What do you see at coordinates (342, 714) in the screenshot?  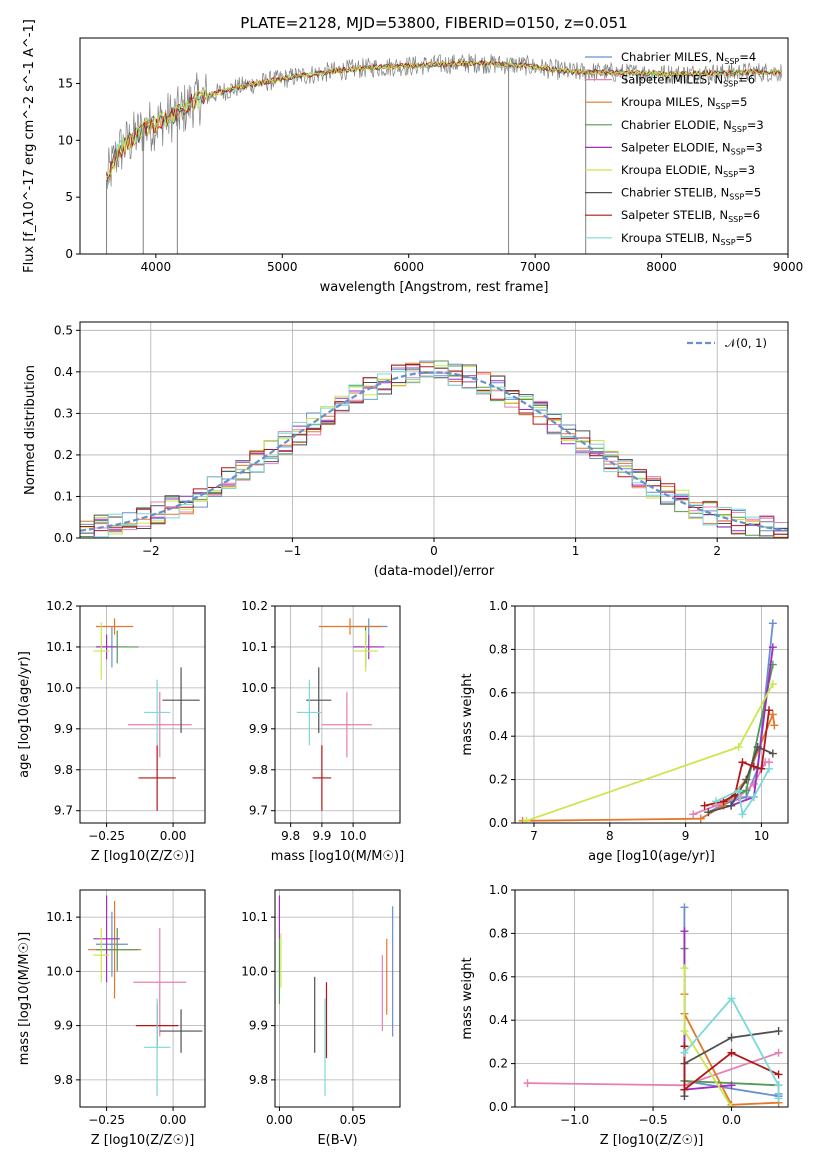 I see `plot-area-age_vs_mass` at bounding box center [342, 714].